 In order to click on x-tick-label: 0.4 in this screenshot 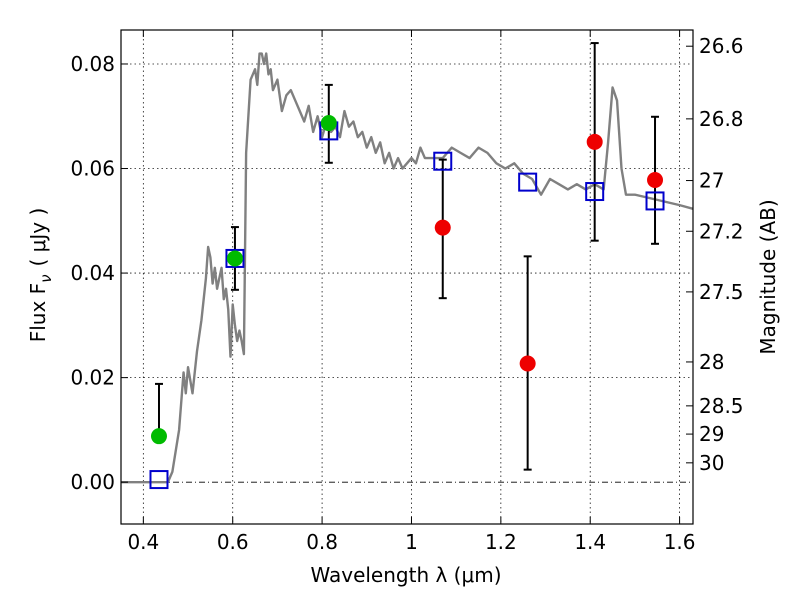, I will do `click(143, 542)`.